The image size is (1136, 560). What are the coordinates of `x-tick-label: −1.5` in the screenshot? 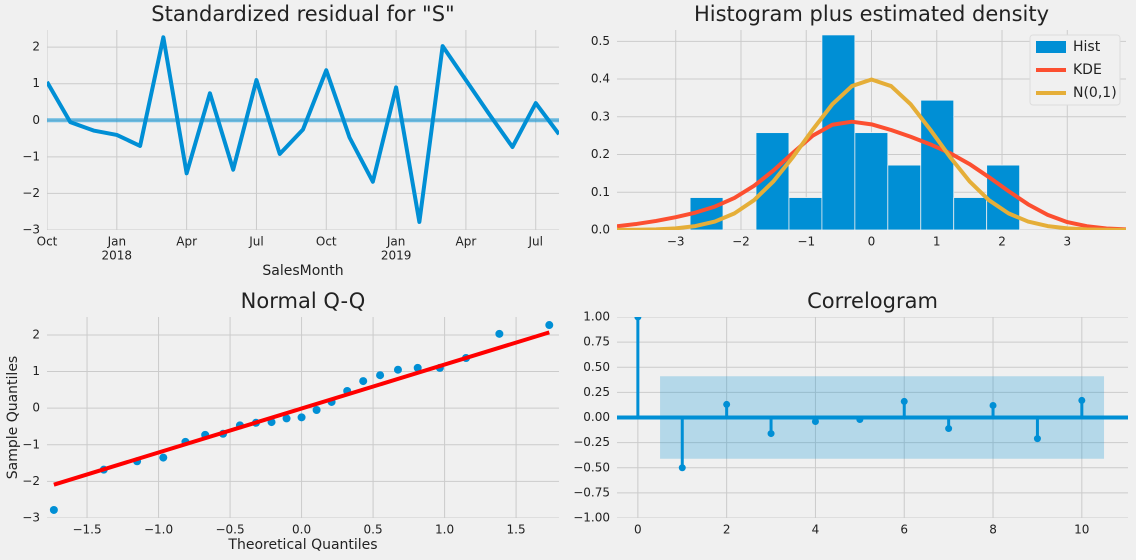 It's located at (86, 530).